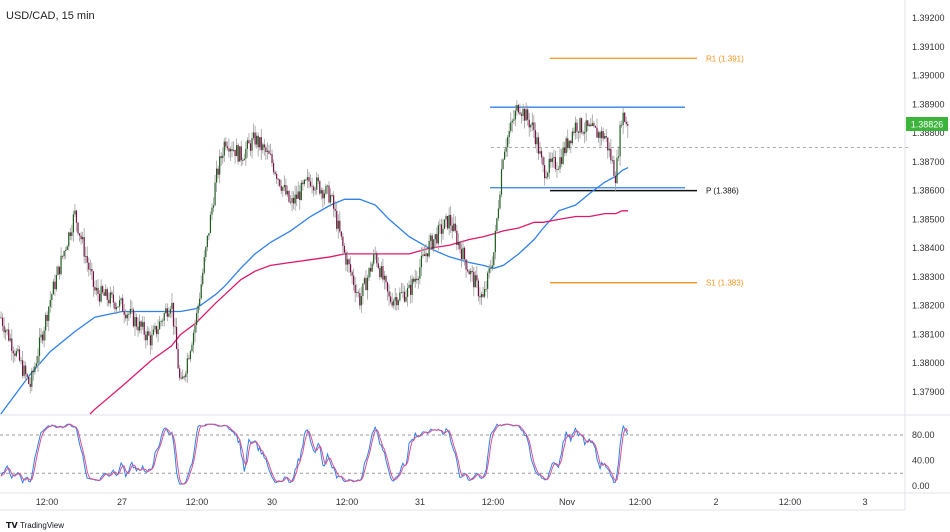  What do you see at coordinates (928, 133) in the screenshot?
I see `price-tick: 1.38800` at bounding box center [928, 133].